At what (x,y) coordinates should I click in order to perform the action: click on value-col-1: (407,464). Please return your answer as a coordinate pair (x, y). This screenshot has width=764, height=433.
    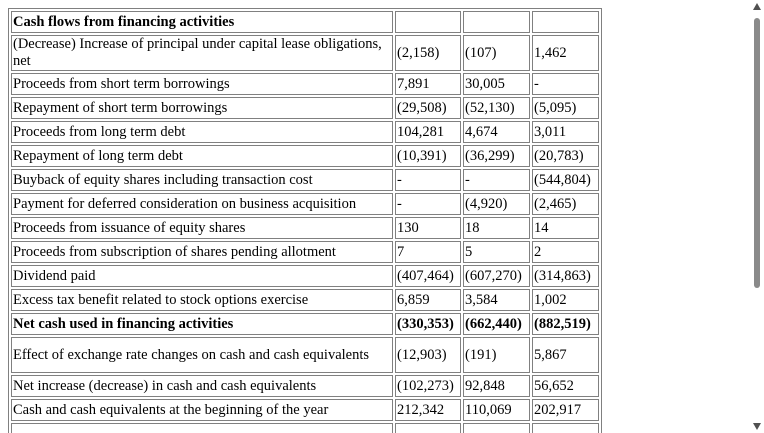
    Looking at the image, I should click on (428, 276).